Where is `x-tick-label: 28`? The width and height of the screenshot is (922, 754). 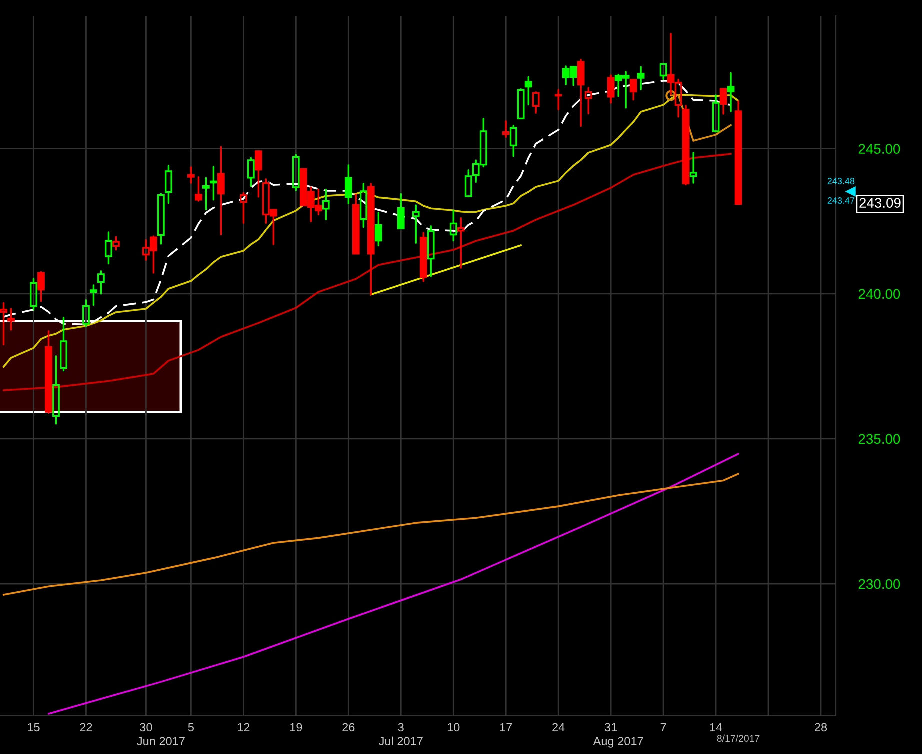
x-tick-label: 28 is located at coordinates (821, 727).